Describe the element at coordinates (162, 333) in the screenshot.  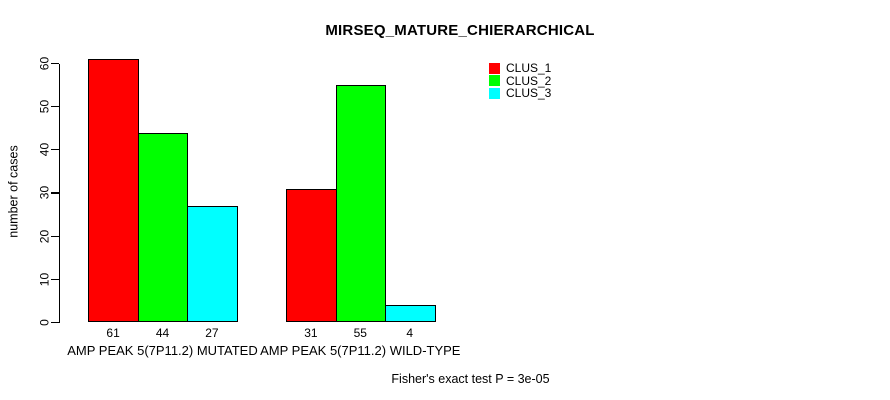
I see `bar-value-label: 44` at that location.